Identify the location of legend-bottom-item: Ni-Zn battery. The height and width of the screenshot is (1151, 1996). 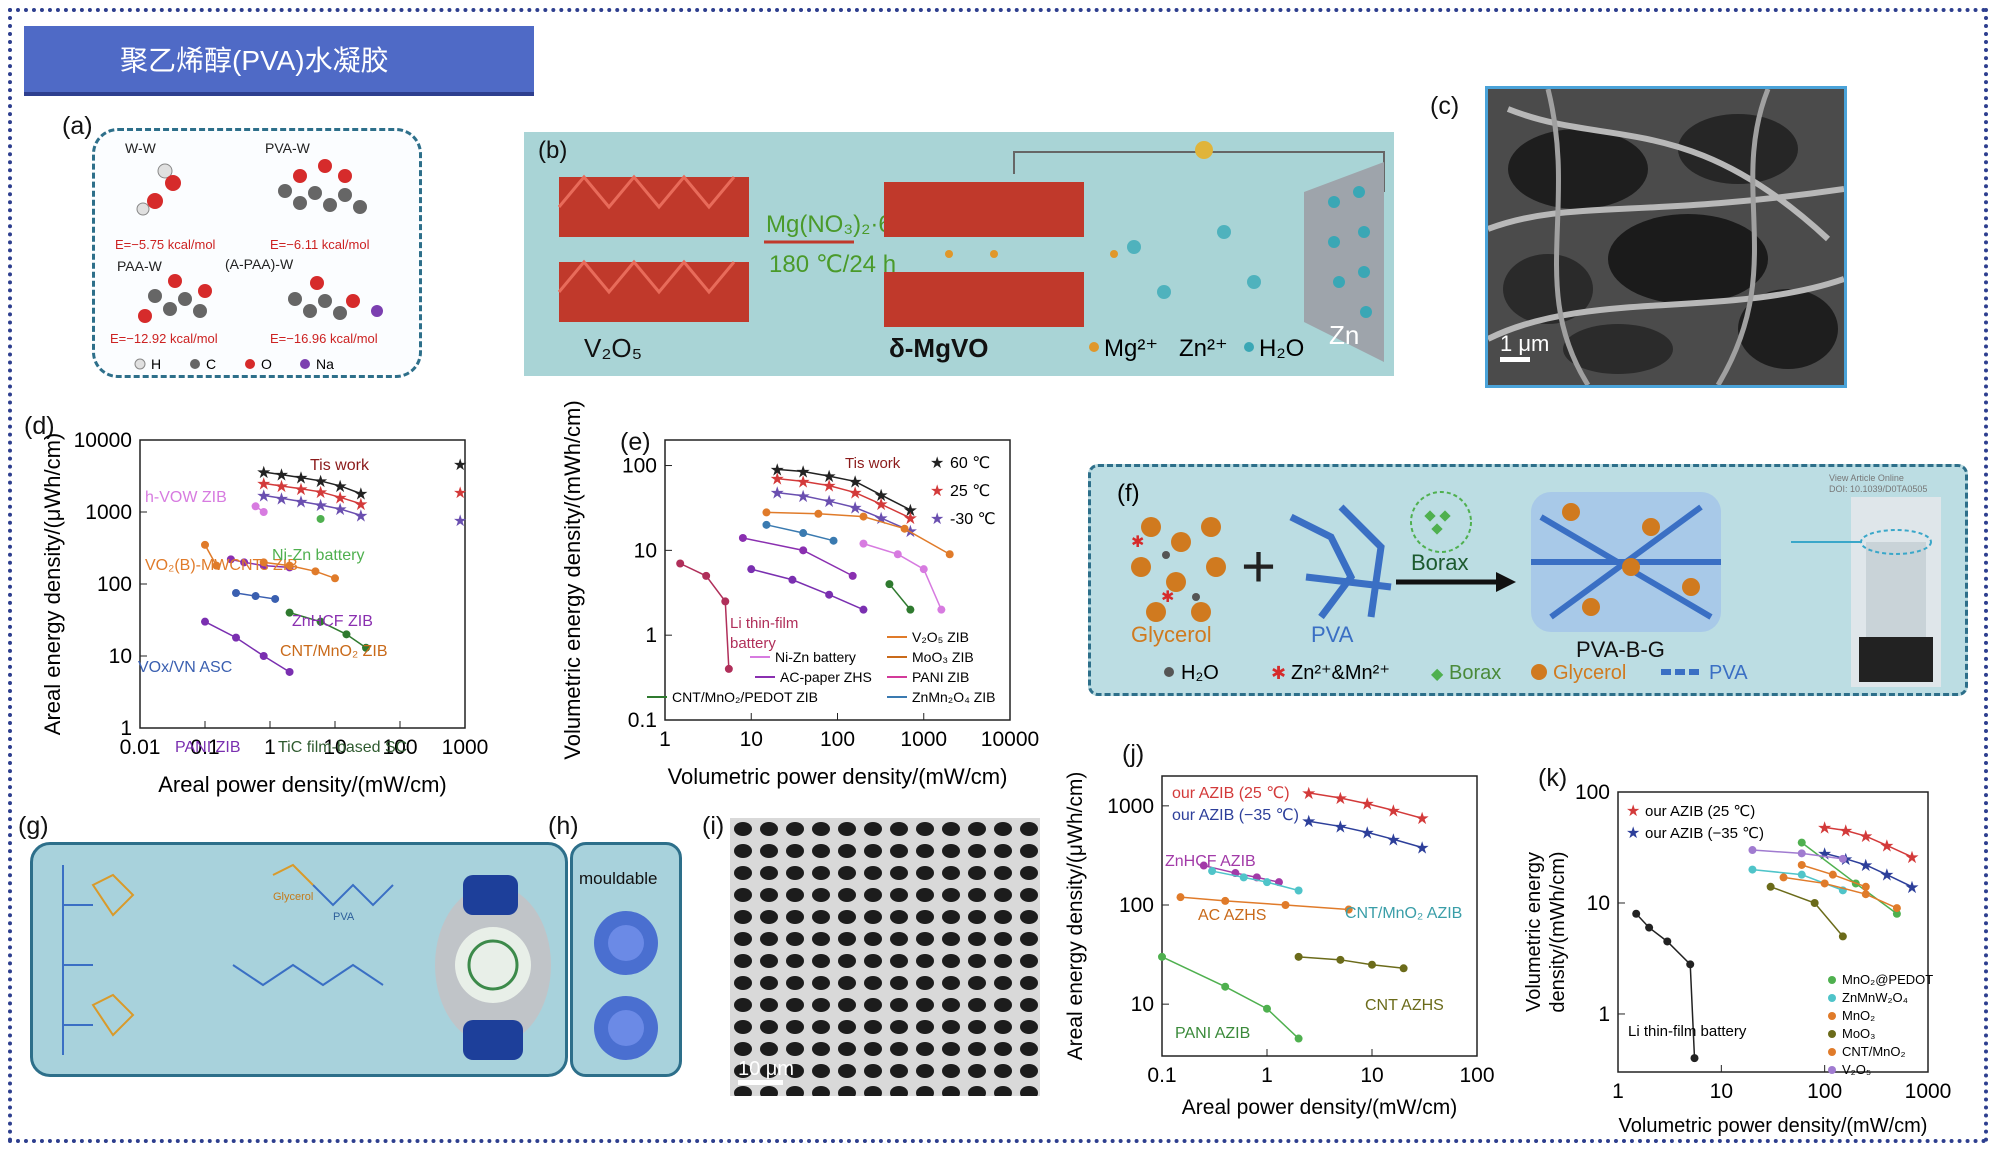
(815, 657).